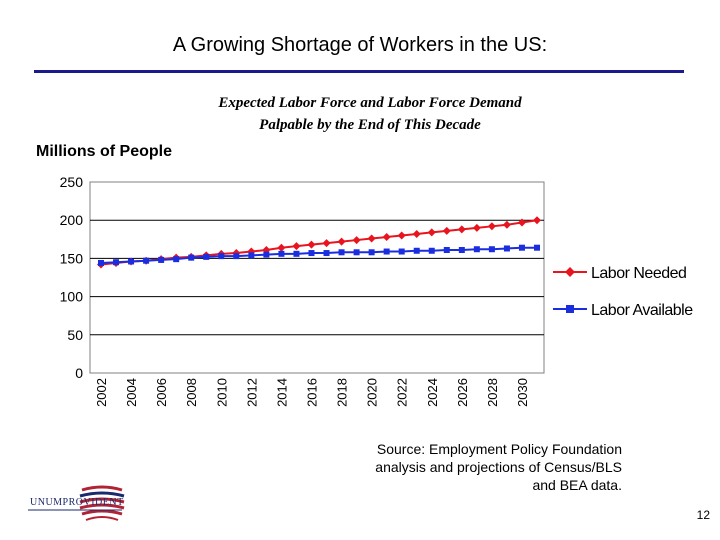 The height and width of the screenshot is (540, 720). I want to click on flag-icon, so click(76, 503).